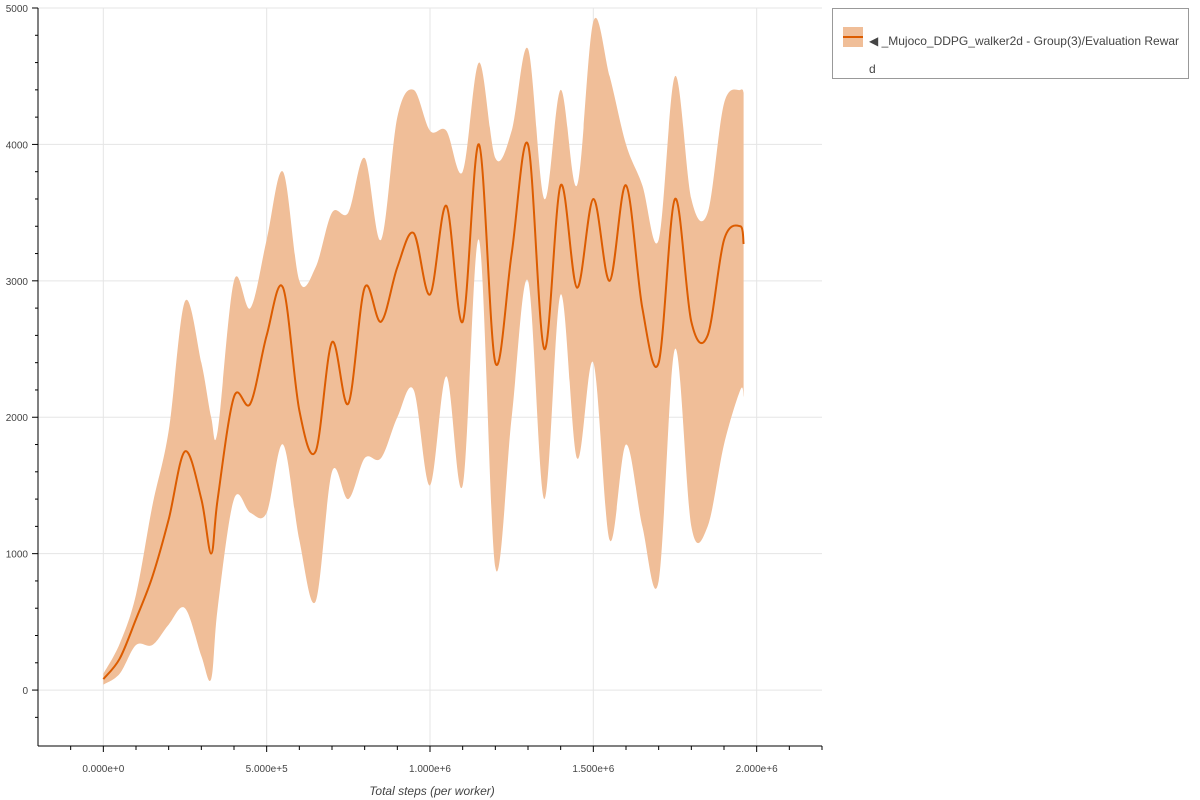 This screenshot has height=800, width=1200. I want to click on y-tick-label: 1000, so click(17, 555).